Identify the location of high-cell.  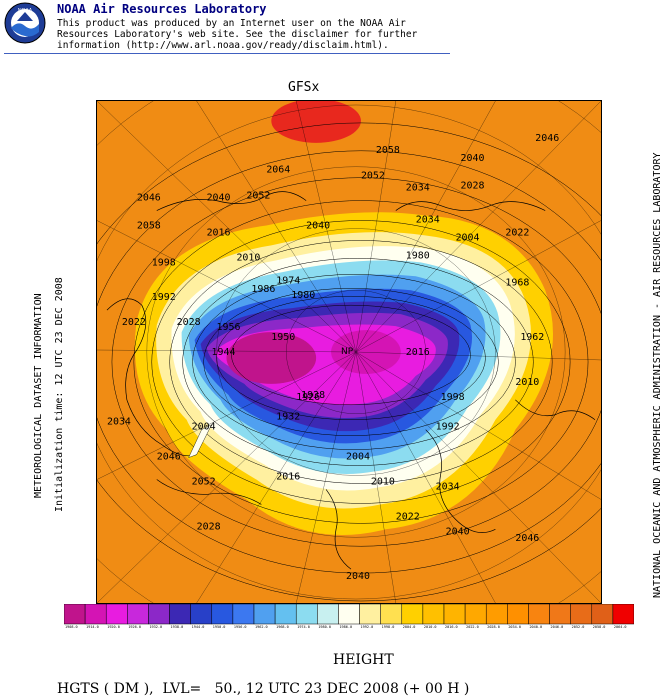
(316, 122).